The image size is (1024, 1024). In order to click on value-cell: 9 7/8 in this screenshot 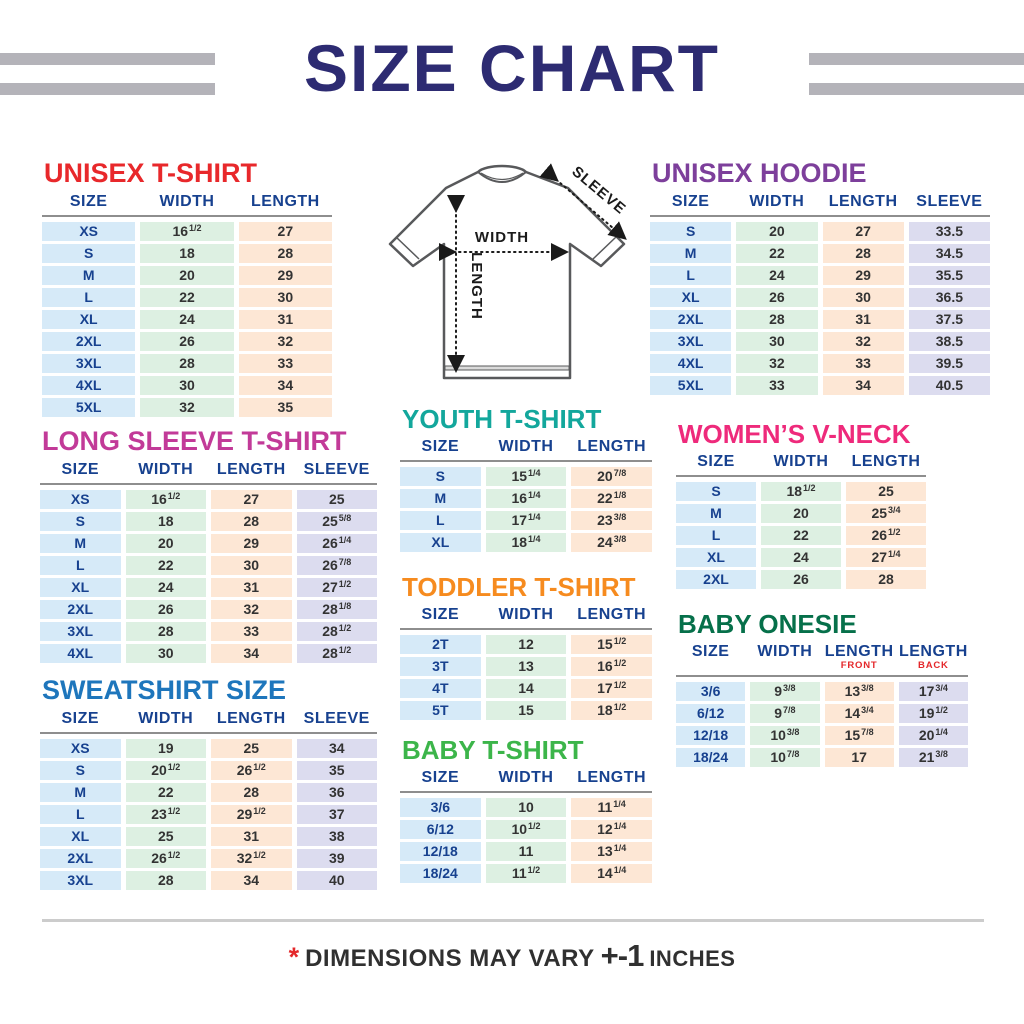, I will do `click(785, 713)`.